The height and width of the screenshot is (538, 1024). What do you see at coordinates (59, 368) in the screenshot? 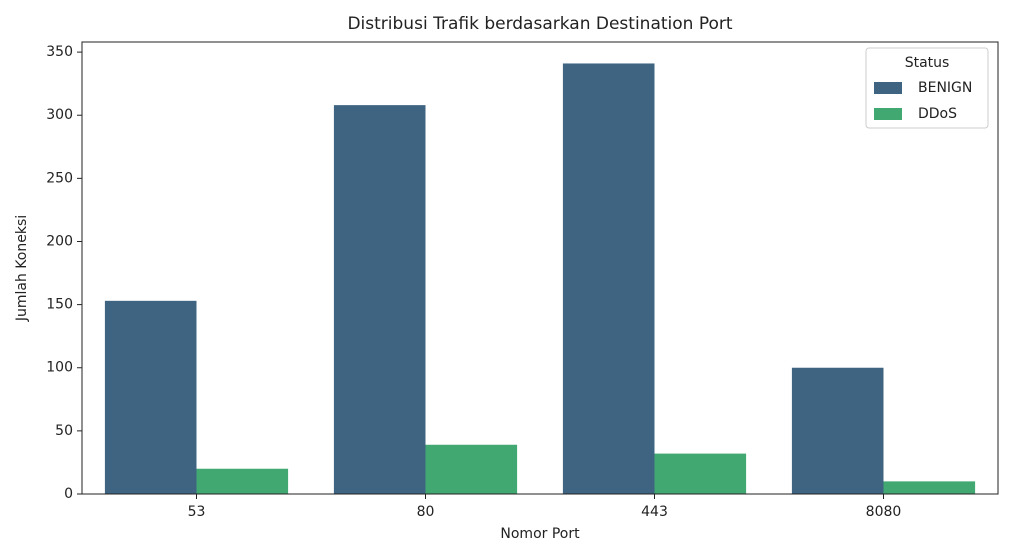
I see `y-tick-label: 100` at bounding box center [59, 368].